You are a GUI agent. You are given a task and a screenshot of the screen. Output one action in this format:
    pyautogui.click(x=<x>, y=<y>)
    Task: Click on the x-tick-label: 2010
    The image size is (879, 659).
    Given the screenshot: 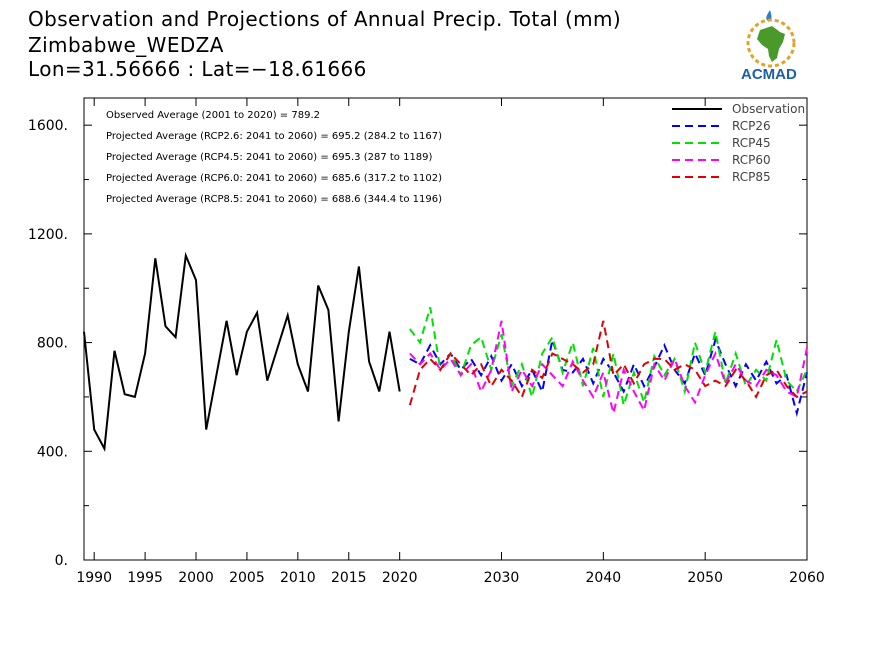 What is the action you would take?
    pyautogui.click(x=298, y=578)
    